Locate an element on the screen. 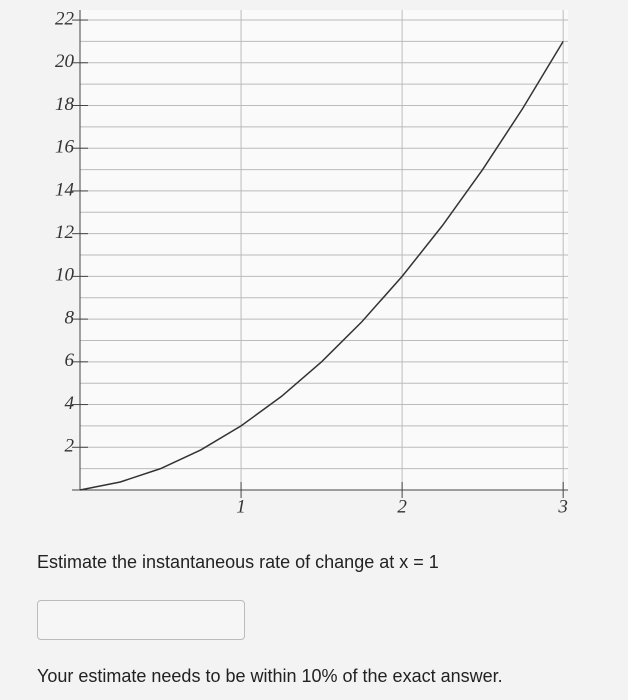 The image size is (628, 700). answer-input is located at coordinates (141, 620).